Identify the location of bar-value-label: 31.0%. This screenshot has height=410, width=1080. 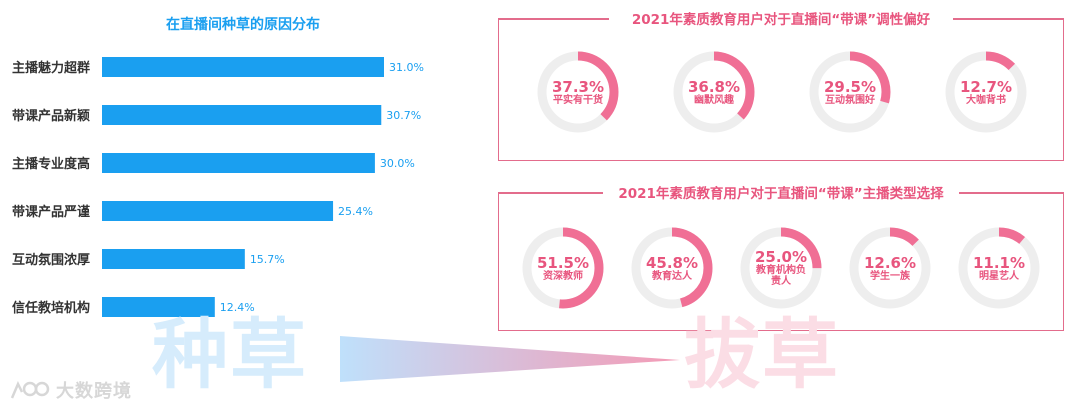
(406, 67).